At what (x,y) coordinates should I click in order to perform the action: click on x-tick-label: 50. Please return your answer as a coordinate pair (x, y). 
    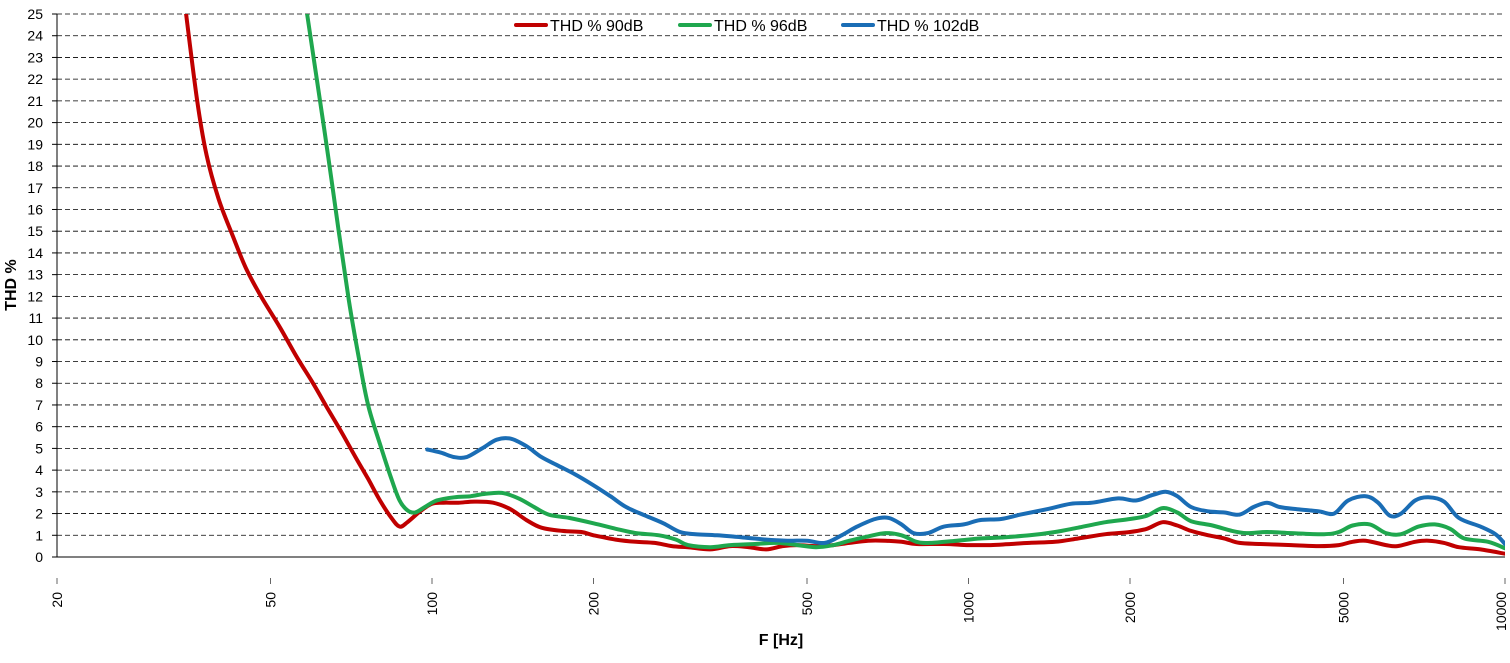
    Looking at the image, I should click on (270, 600).